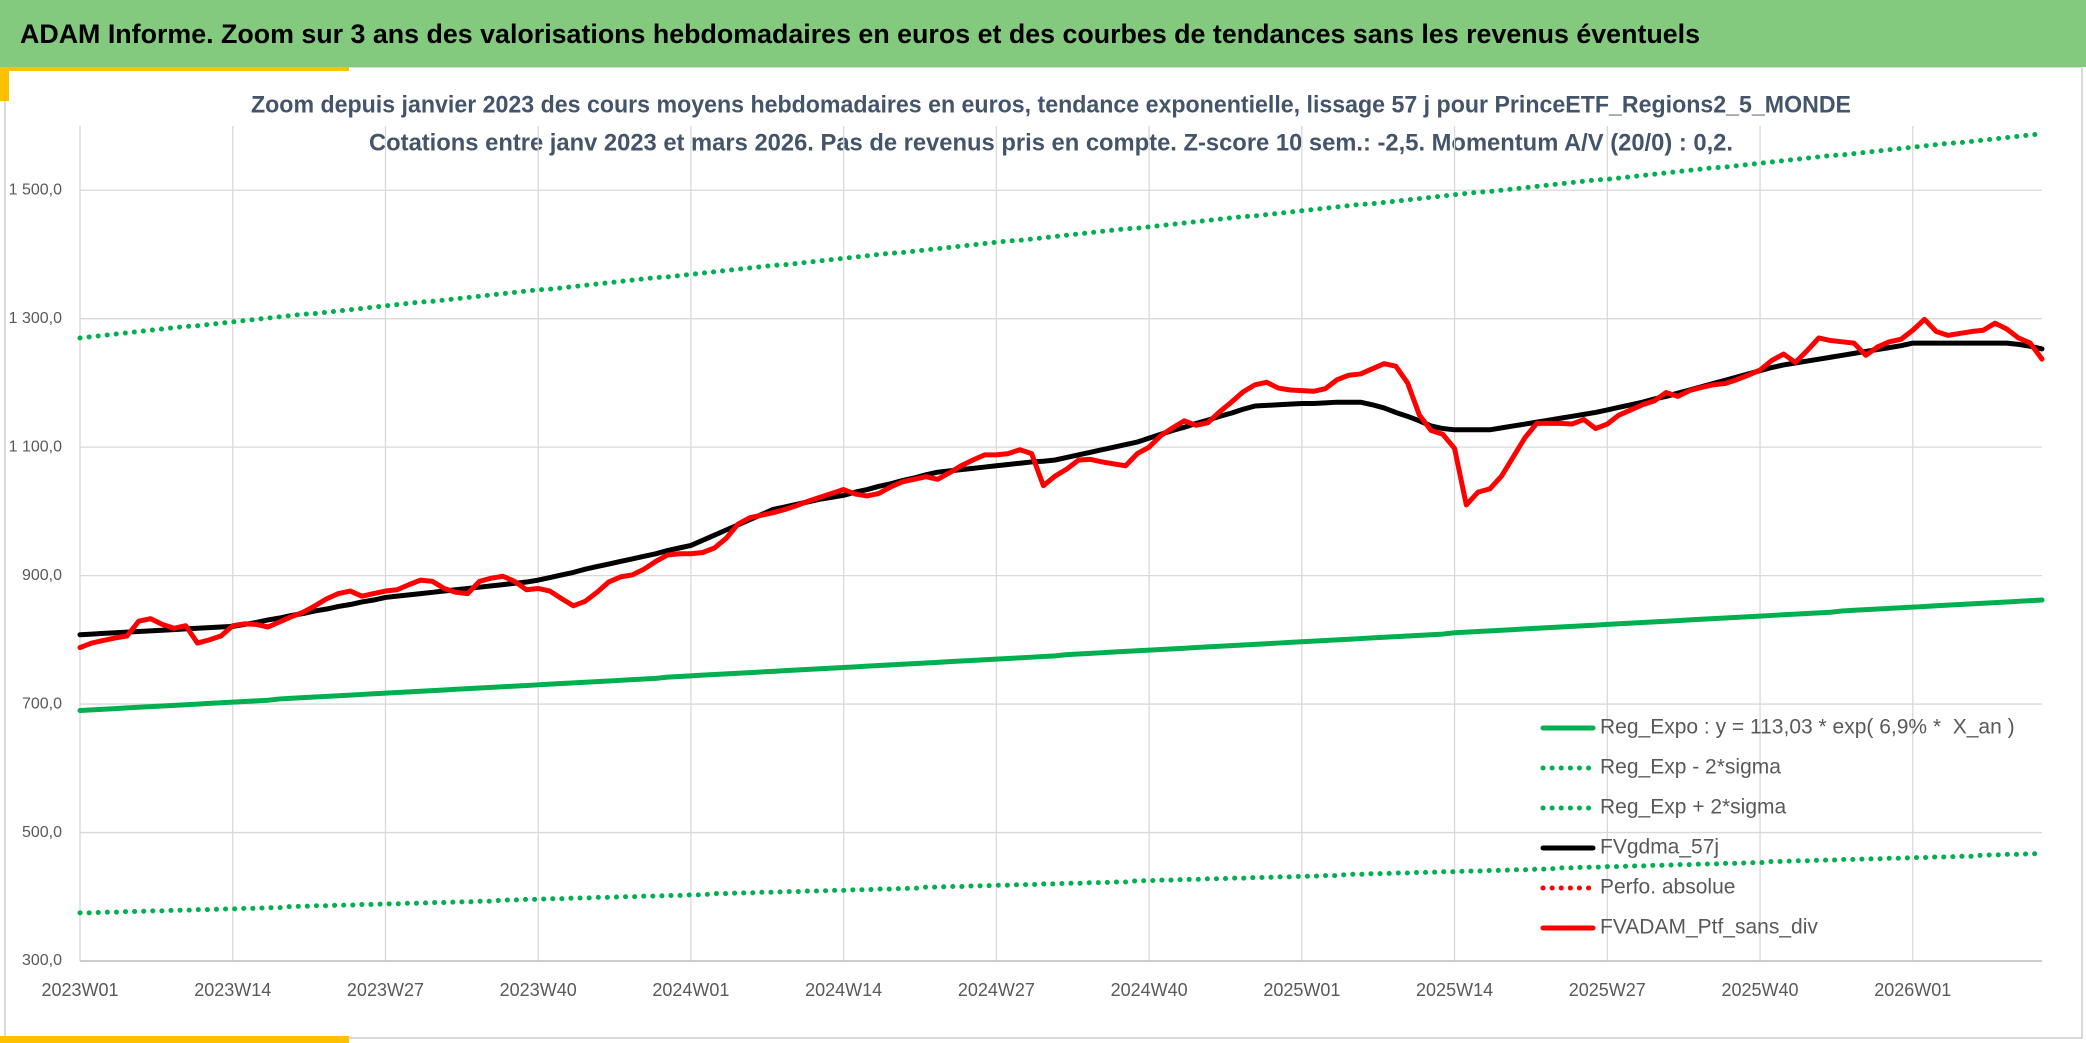 Image resolution: width=2086 pixels, height=1043 pixels. Describe the element at coordinates (232, 990) in the screenshot. I see `x-tick-label: 2023W14` at that location.